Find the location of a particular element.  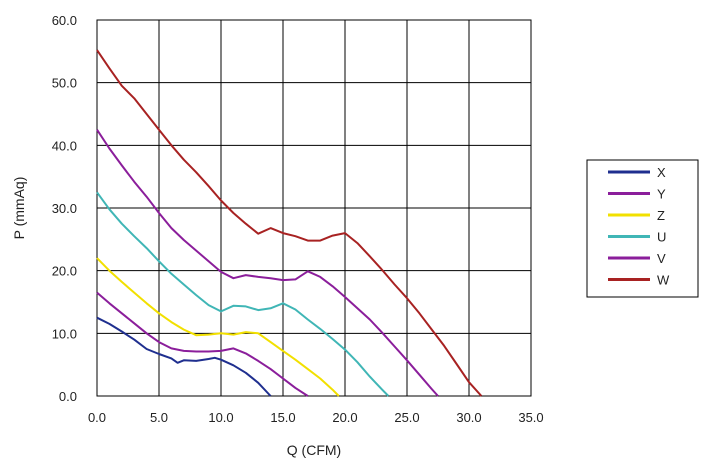

y-tick-labels: 0.0 10.0 20.0 30.0 40.0 50.0 60.0 is located at coordinates (64, 208).